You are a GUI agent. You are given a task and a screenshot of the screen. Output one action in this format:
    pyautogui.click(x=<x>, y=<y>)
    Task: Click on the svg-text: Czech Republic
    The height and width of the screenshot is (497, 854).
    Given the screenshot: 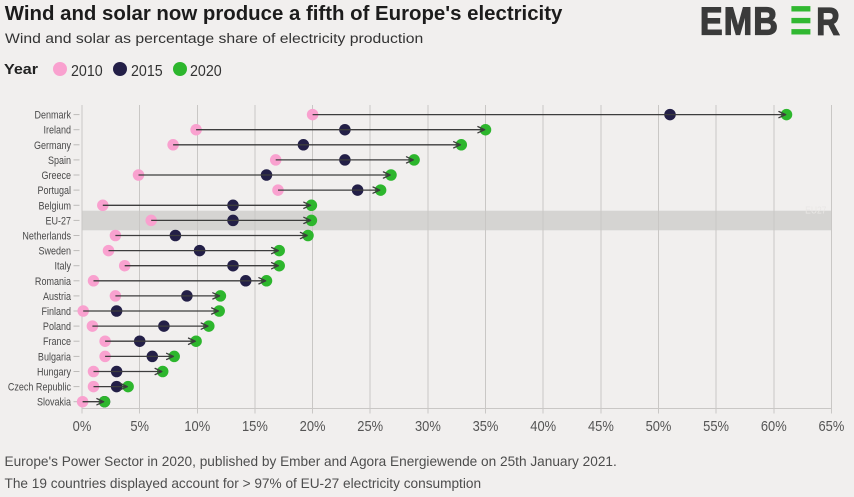 What is the action you would take?
    pyautogui.click(x=39, y=388)
    